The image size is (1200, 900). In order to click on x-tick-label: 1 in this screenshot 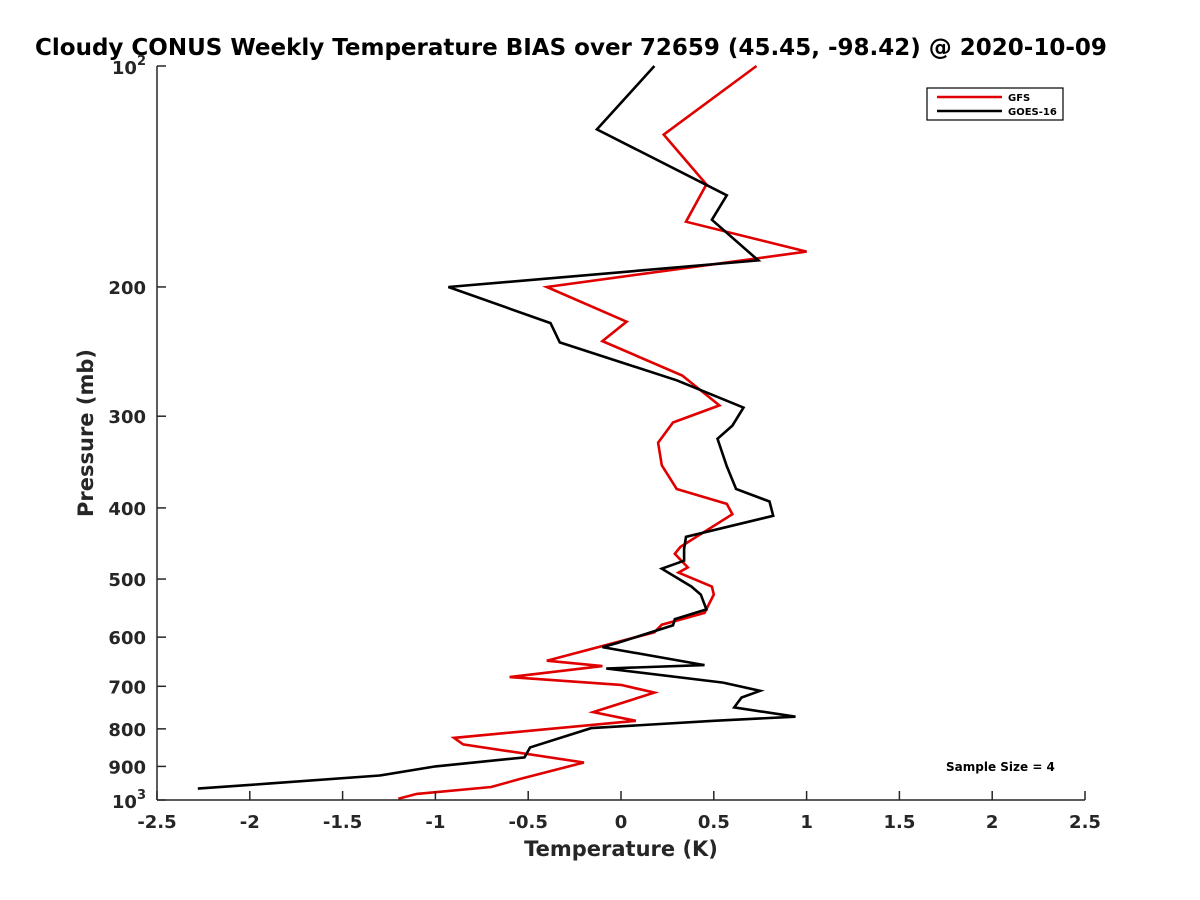, I will do `click(806, 822)`.